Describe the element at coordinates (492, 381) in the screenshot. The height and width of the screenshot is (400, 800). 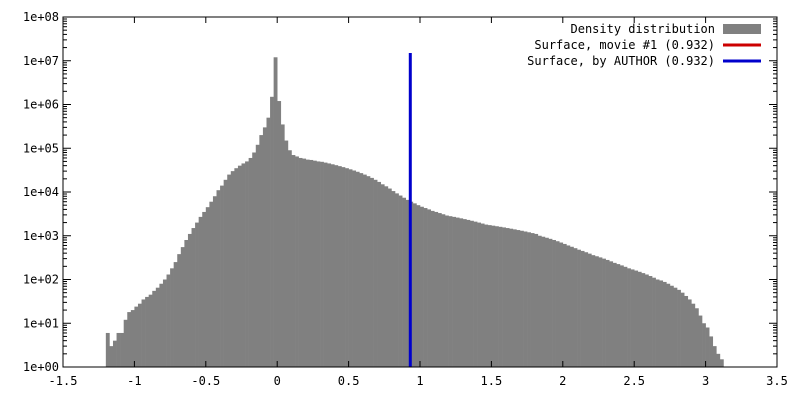
I see `x-tick-label: 1.5` at that location.